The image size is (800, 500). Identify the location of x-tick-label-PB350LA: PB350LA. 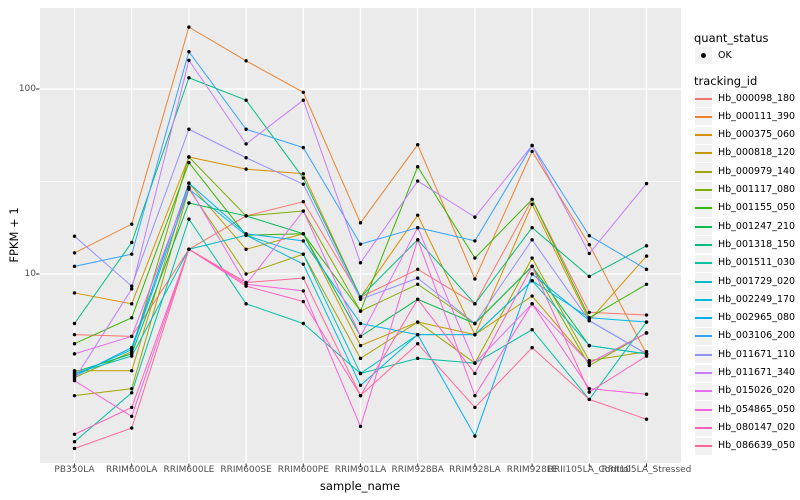
(74, 470).